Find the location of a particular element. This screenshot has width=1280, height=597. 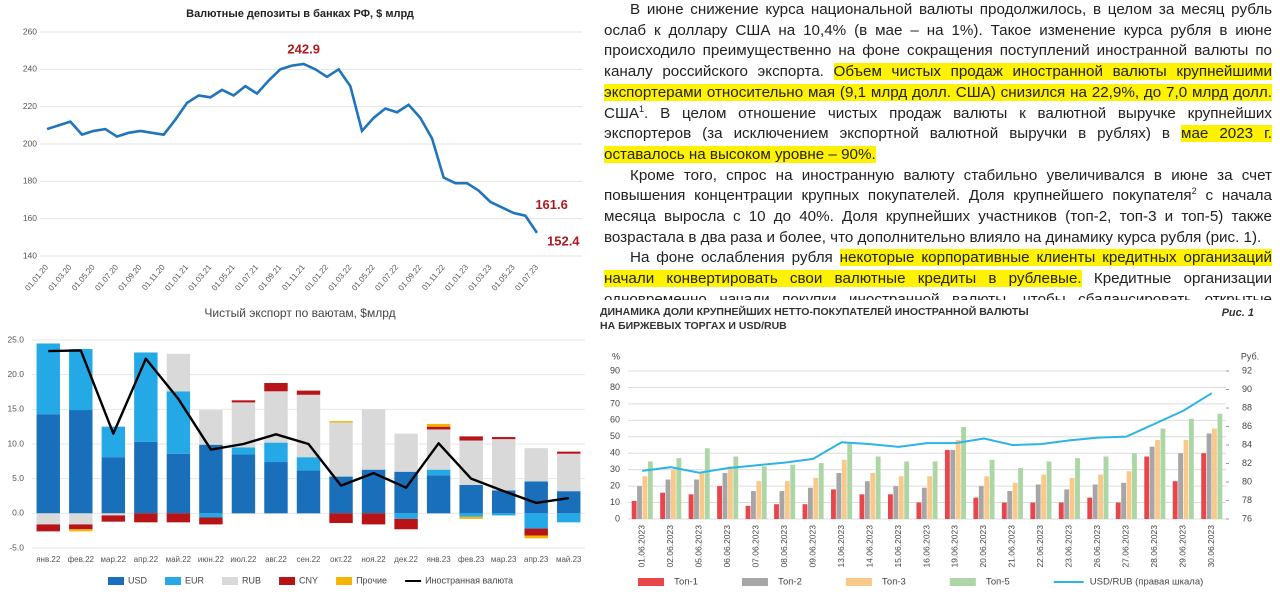

y-tick-label: 50 is located at coordinates (615, 436).